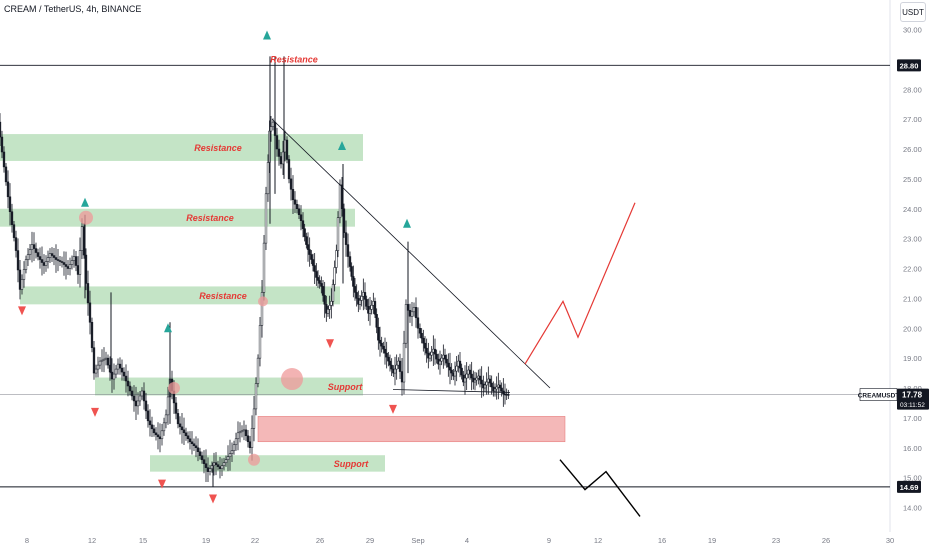 Image resolution: width=932 pixels, height=550 pixels. Describe the element at coordinates (411, 429) in the screenshot. I see `demand-zone` at that location.